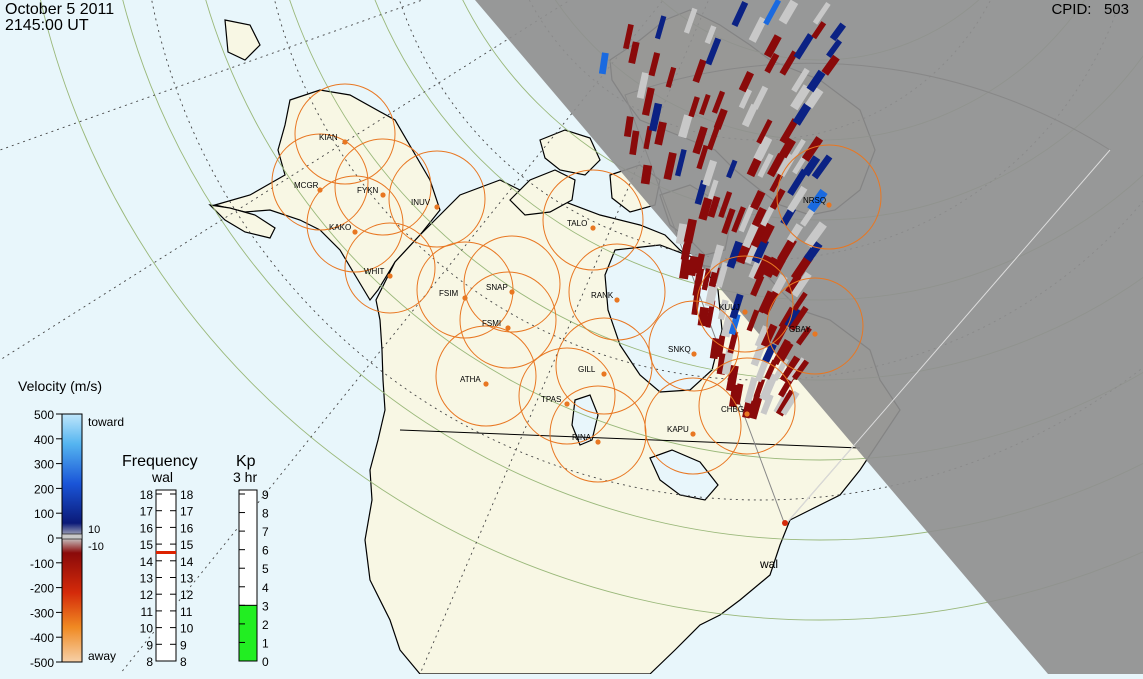  I want to click on station-dot-gbay, so click(815, 334).